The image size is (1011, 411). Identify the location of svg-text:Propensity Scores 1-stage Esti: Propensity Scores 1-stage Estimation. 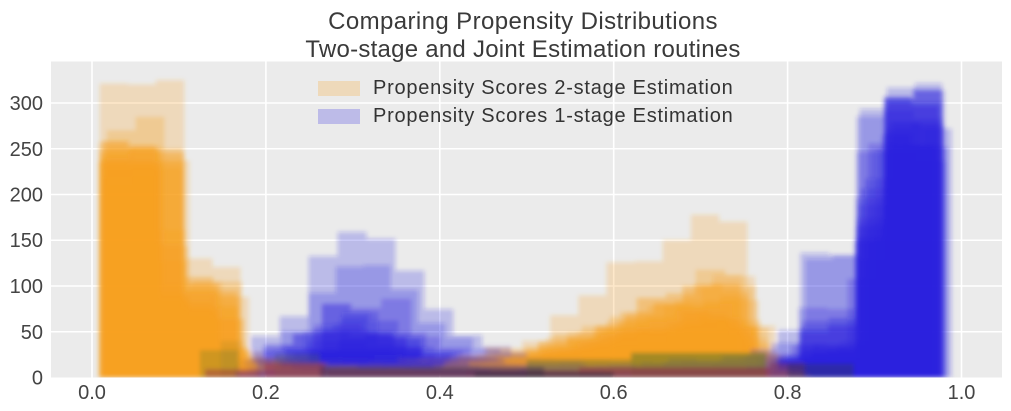
(553, 116).